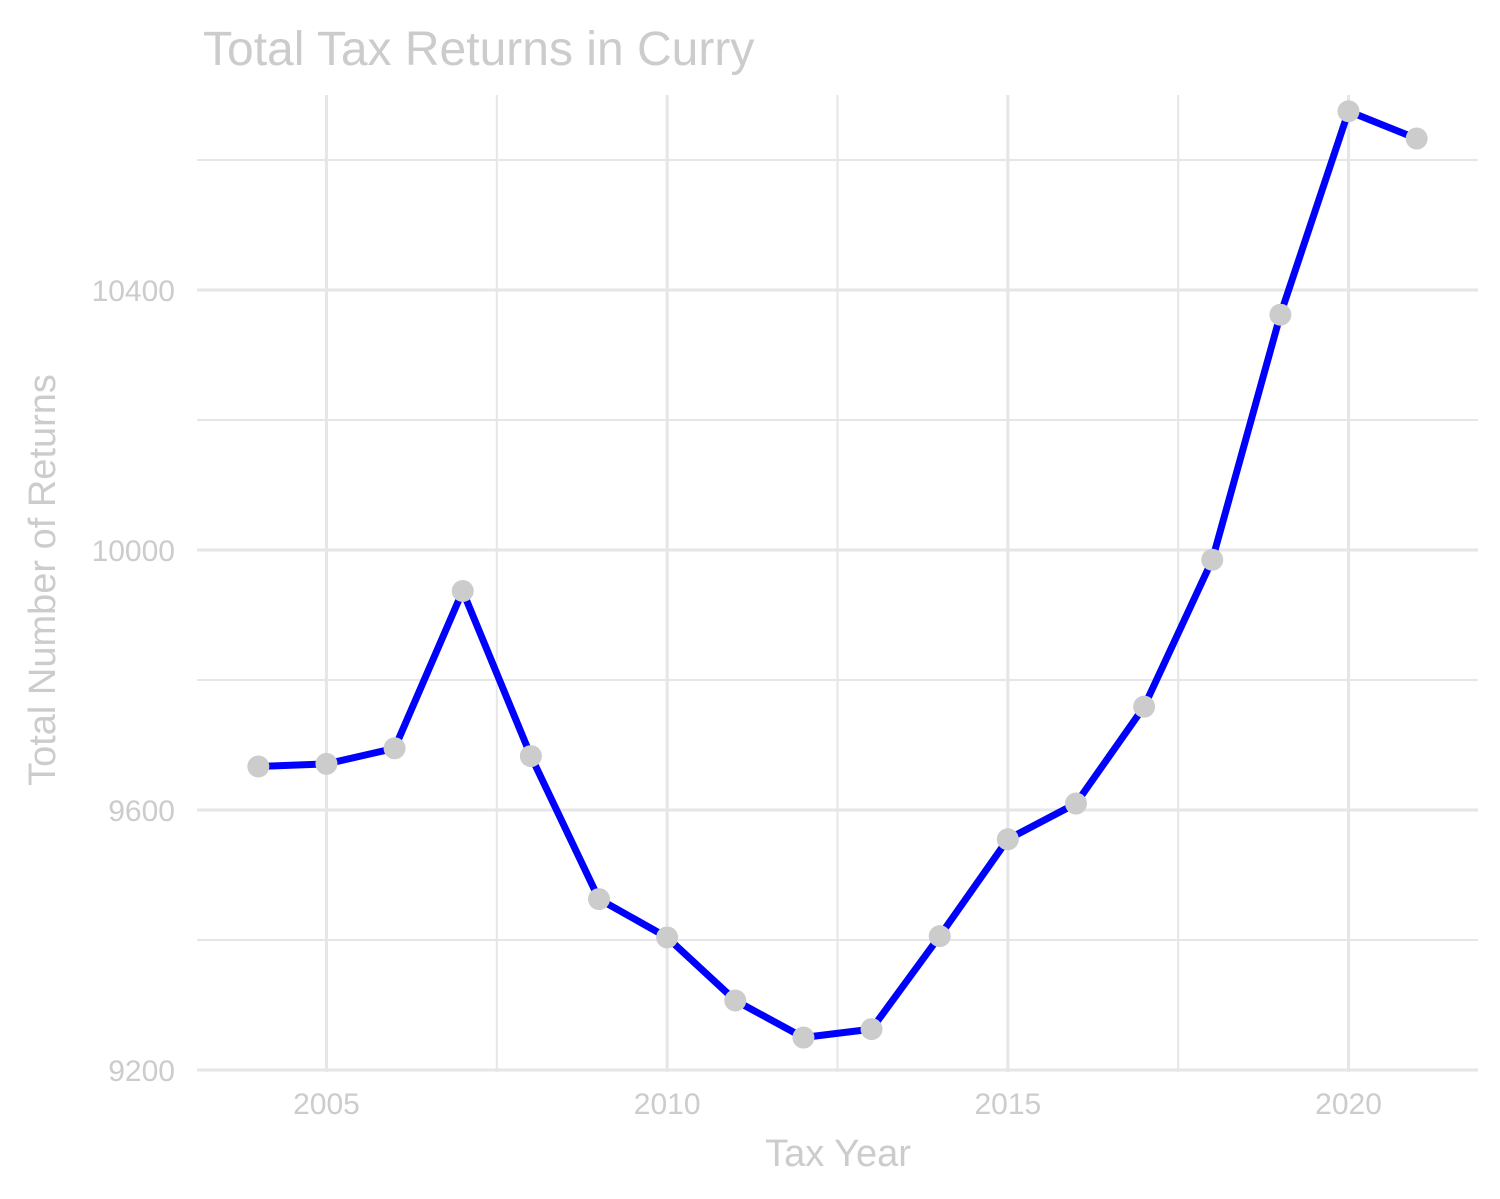  I want to click on y-tick-label: 9200, so click(141, 1071).